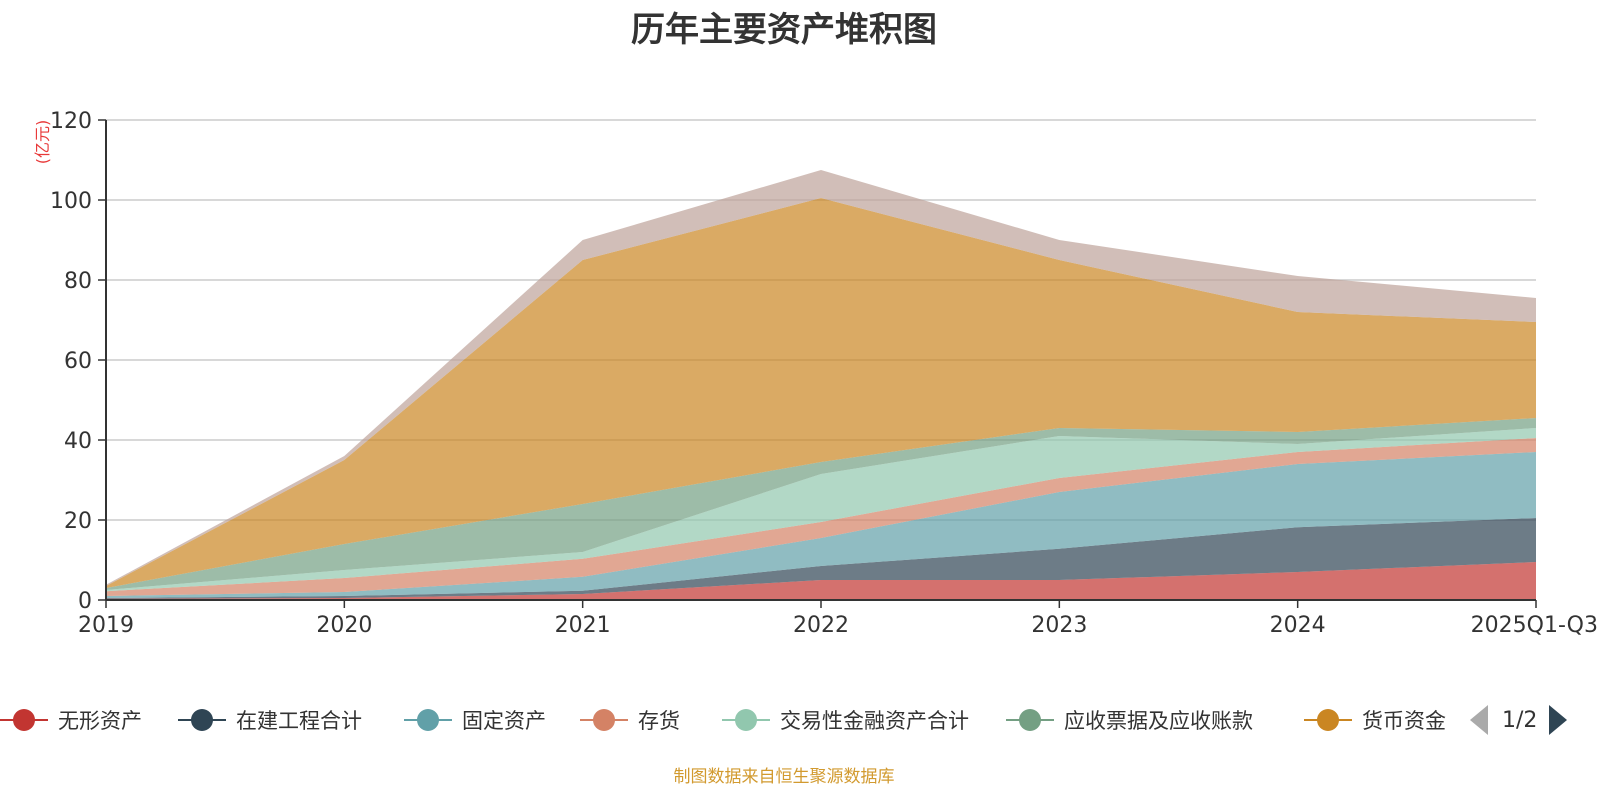 The width and height of the screenshot is (1600, 800). I want to click on legend-item: 交易性金融资产合计, so click(845, 720).